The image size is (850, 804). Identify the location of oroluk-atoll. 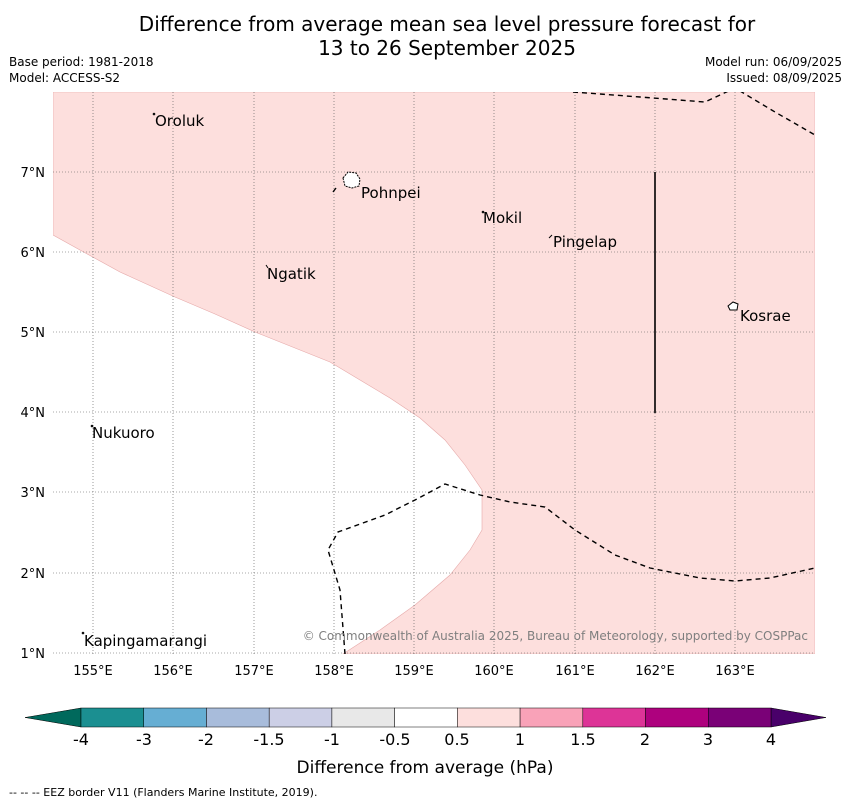
(154, 114).